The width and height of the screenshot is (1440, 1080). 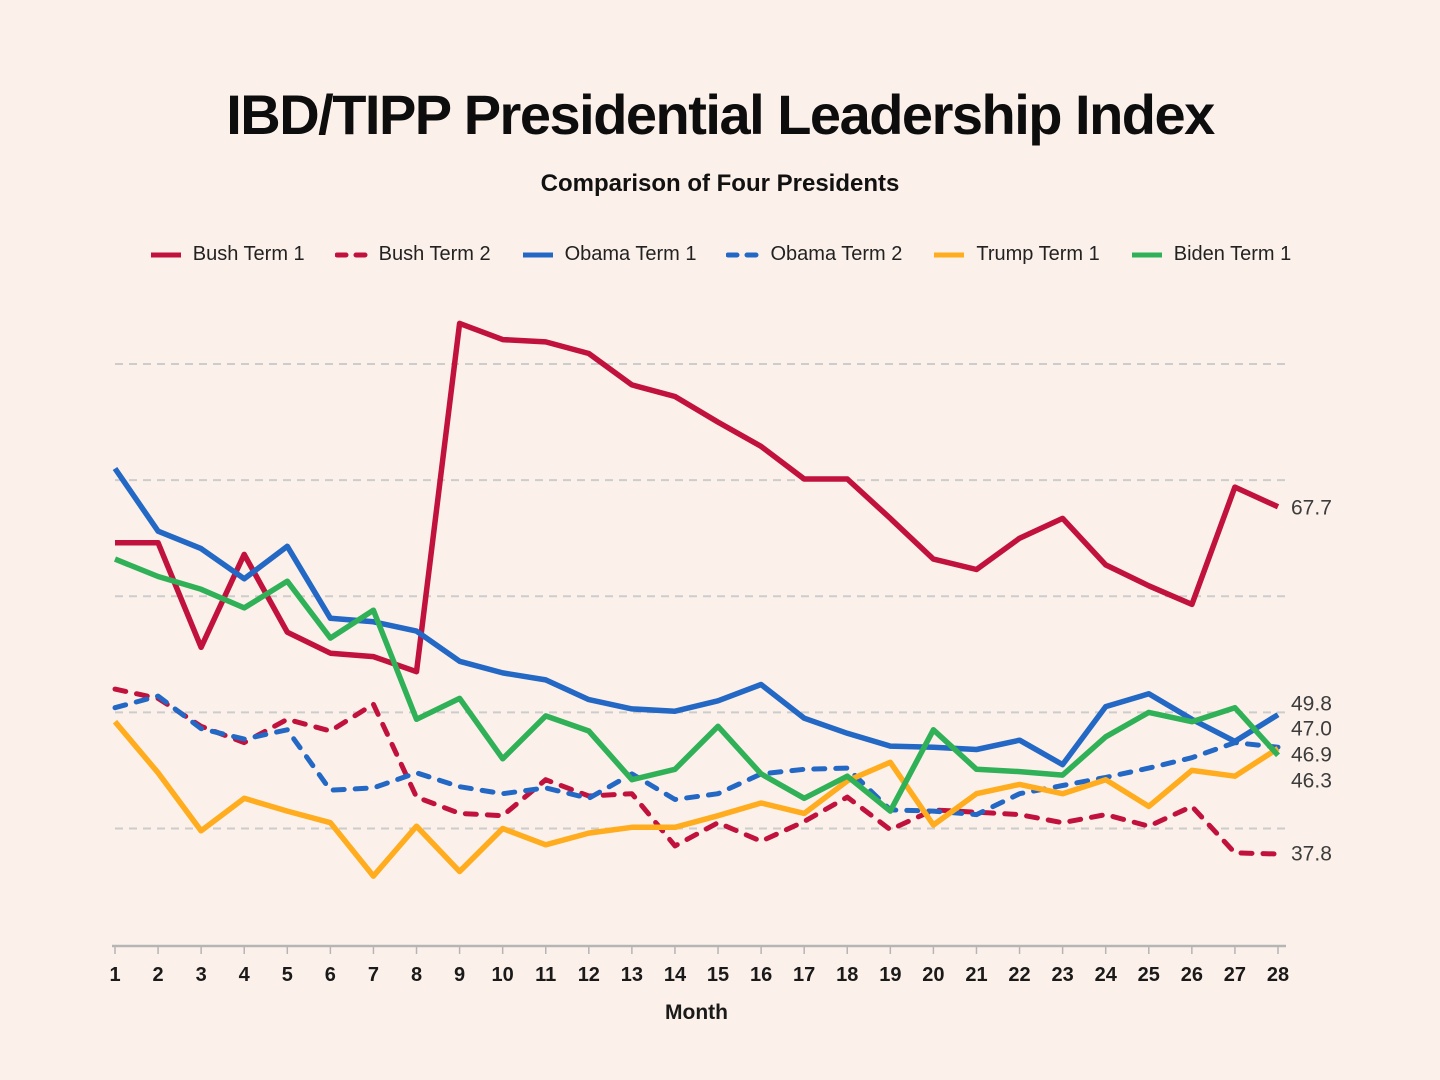 I want to click on x-tick-label-24: 24, so click(x=1106, y=975).